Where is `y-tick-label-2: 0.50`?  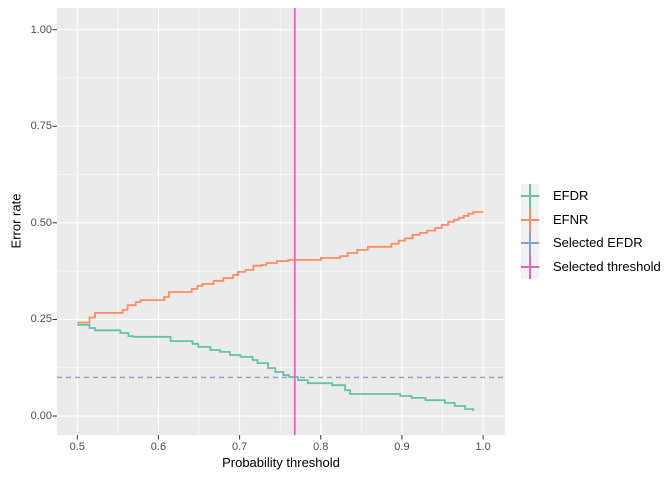
y-tick-label-2: 0.50 is located at coordinates (41, 222).